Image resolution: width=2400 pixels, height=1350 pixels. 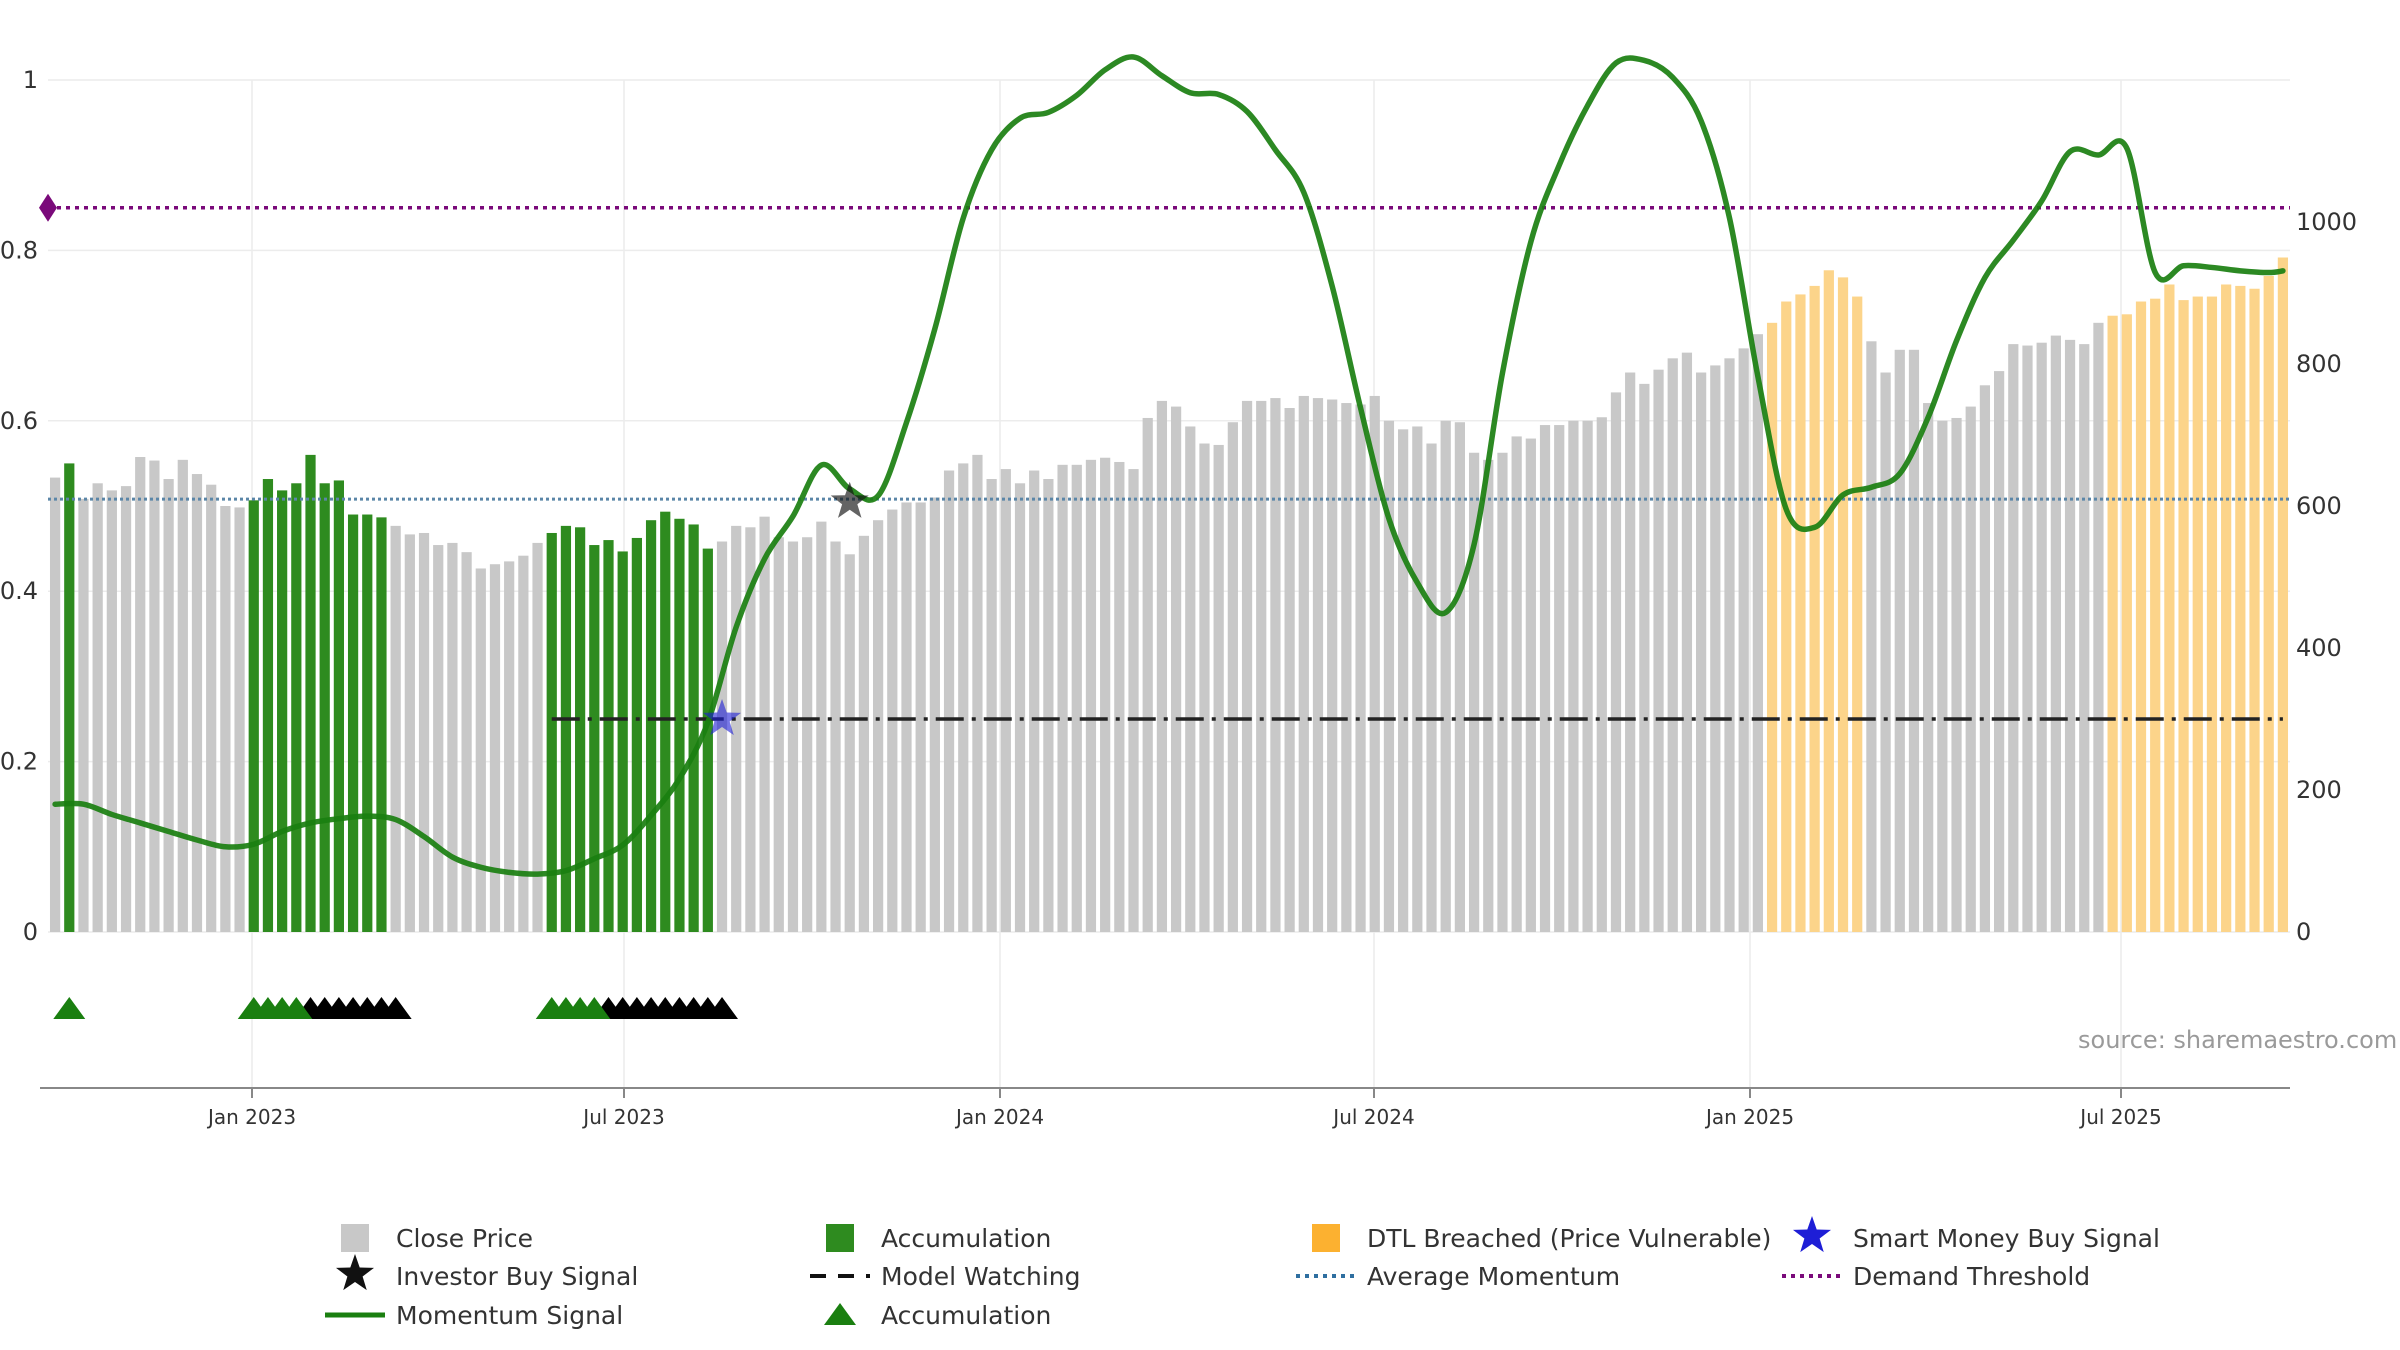 What do you see at coordinates (840, 1314) in the screenshot?
I see `legend-triangle-icon` at bounding box center [840, 1314].